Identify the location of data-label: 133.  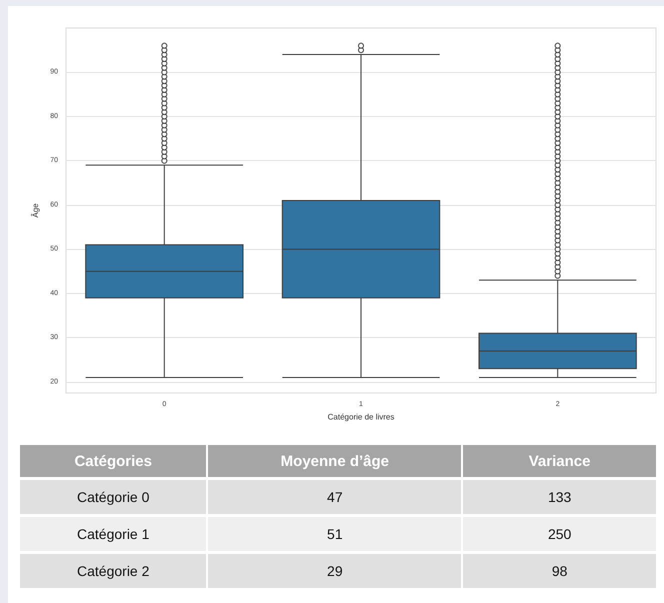
(559, 497).